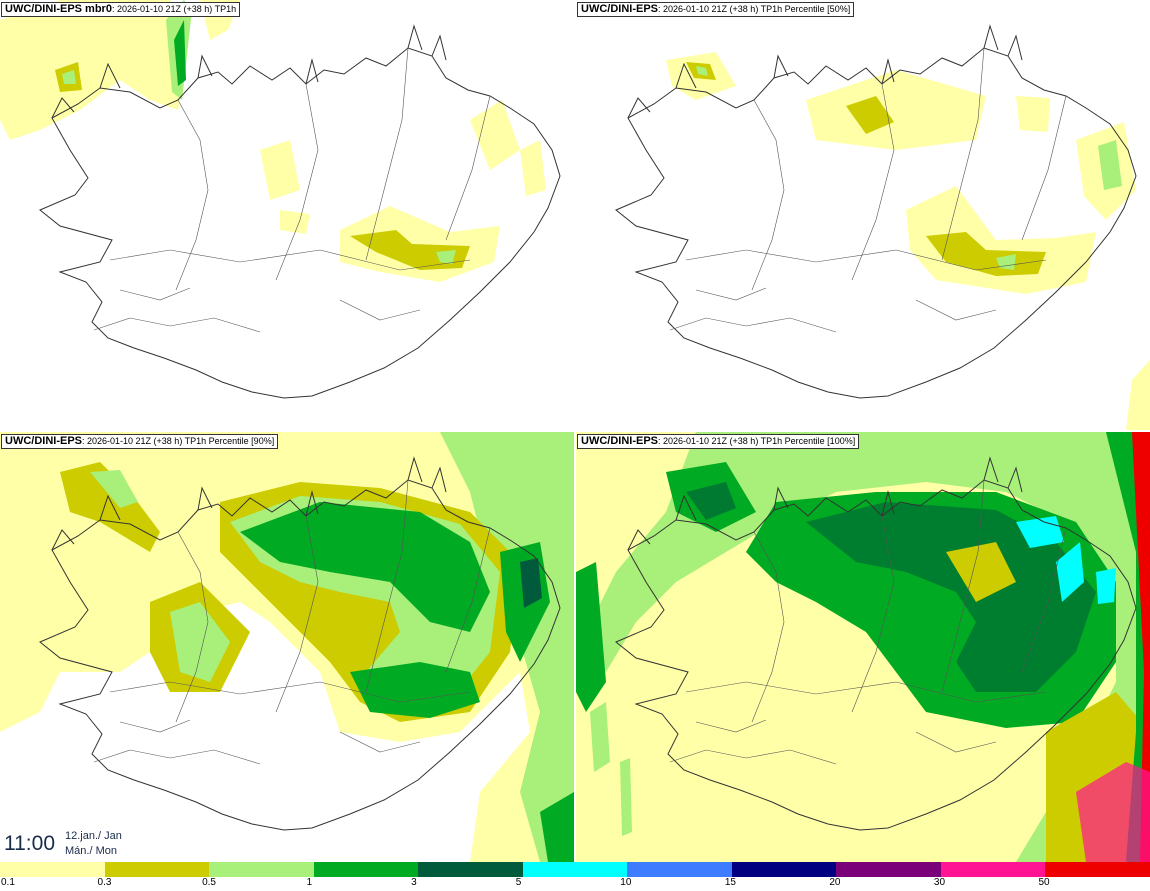  What do you see at coordinates (1044, 882) in the screenshot?
I see `colorbar-label: 50` at bounding box center [1044, 882].